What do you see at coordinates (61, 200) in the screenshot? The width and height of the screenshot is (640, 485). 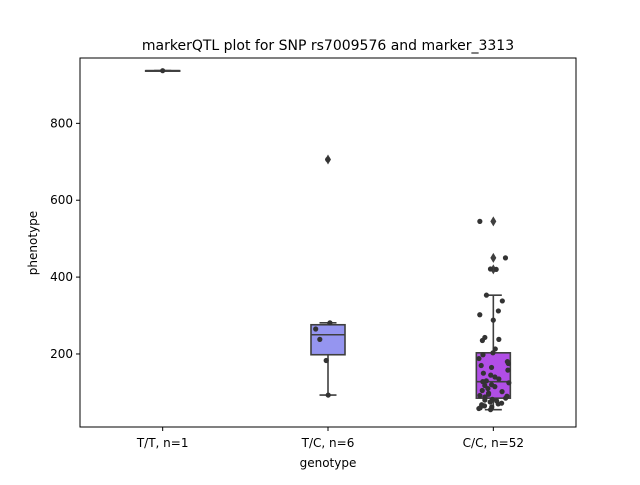 I see `y-tick-label: 600` at bounding box center [61, 200].